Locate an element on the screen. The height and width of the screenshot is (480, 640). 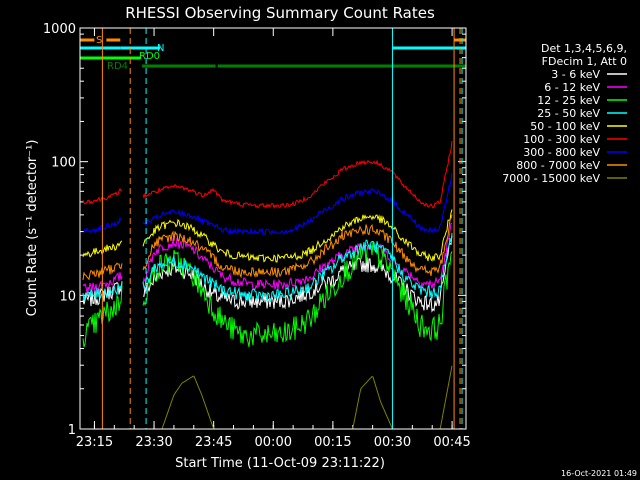
legend-label: 12 - 25 keV is located at coordinates (568, 100).